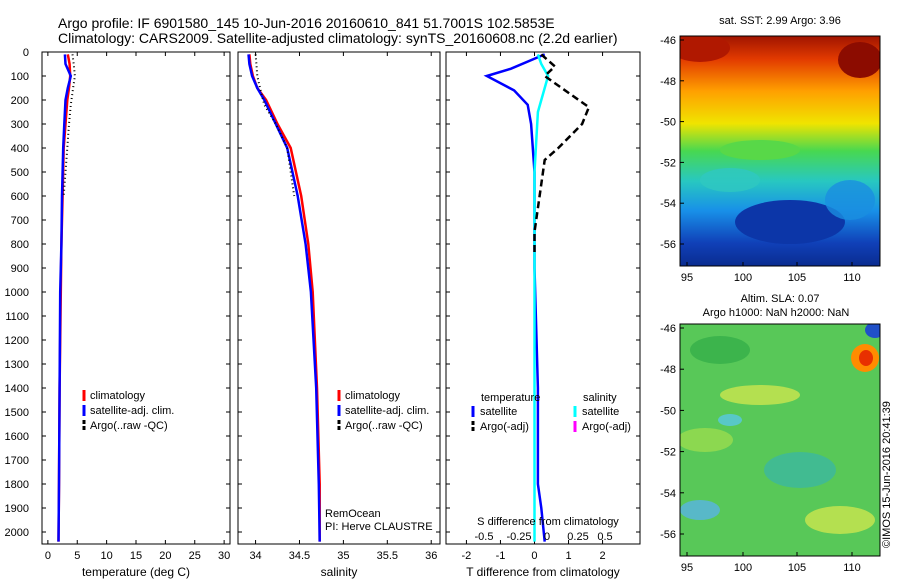 Image resolution: width=900 pixels, height=580 pixels. I want to click on y-tick-label: 1400, so click(17, 389).